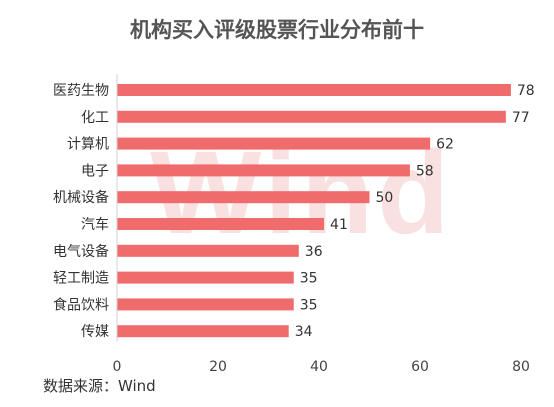 This screenshot has width=554, height=407. What do you see at coordinates (95, 332) in the screenshot?
I see `category-label: 传媒` at bounding box center [95, 332].